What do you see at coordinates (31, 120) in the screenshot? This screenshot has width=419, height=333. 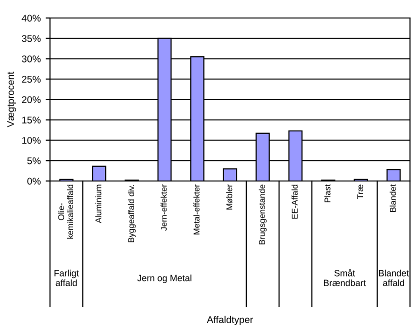 I see `y-tick-label: 15%` at bounding box center [31, 120].